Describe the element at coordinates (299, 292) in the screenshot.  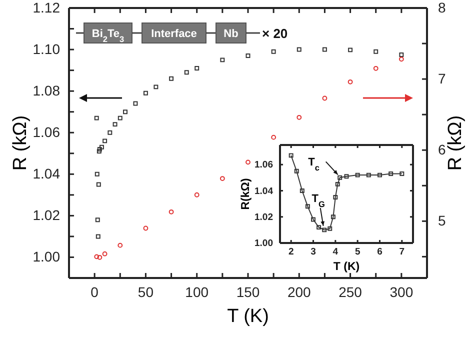
I see `x-tick-label: 200` at that location.